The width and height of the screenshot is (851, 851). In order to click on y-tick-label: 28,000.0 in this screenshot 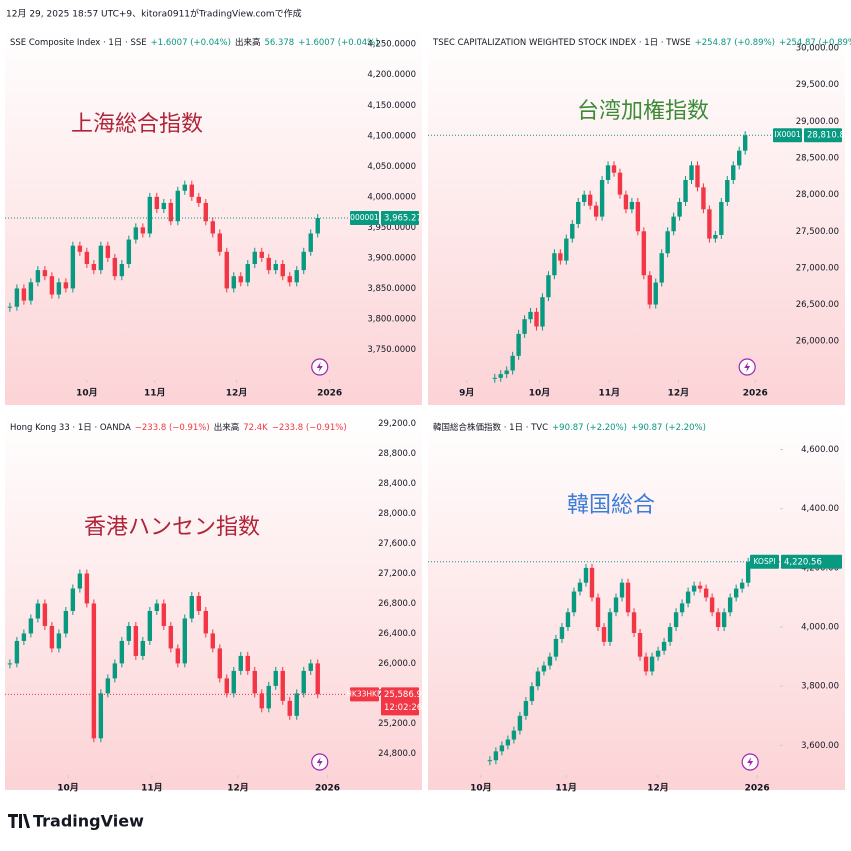, I will do `click(397, 514)`.